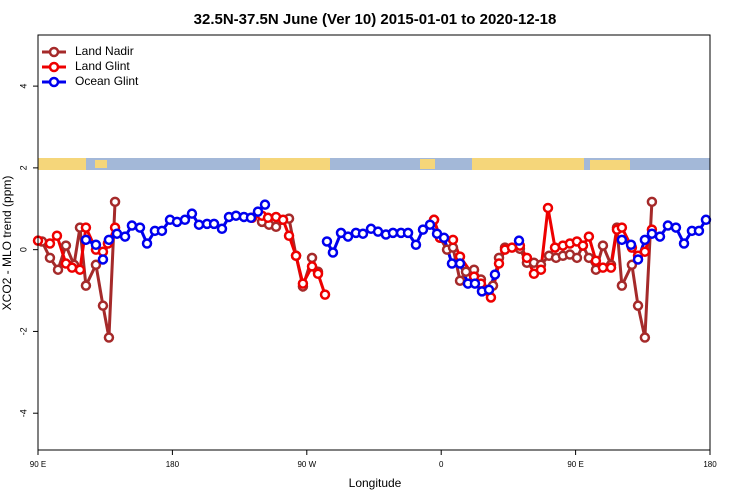 This screenshot has width=750, height=500. Describe the element at coordinates (107, 81) in the screenshot. I see `legend-label: Ocean Glint` at that location.